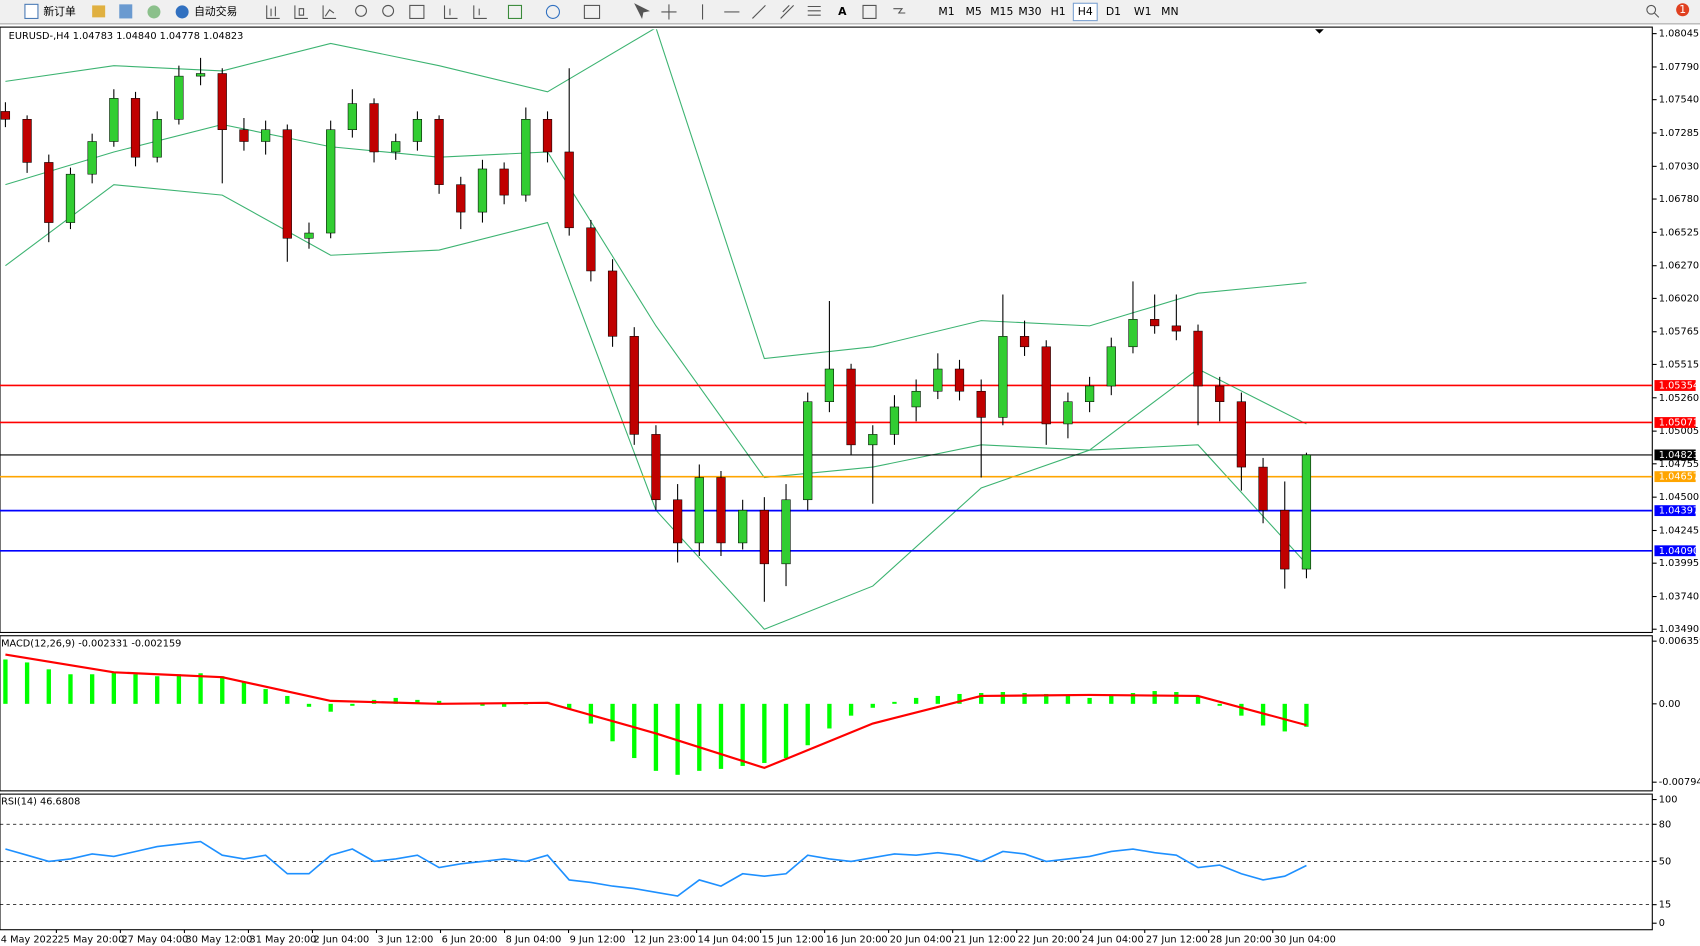  I want to click on timeframe-button: H1, so click(1058, 11).